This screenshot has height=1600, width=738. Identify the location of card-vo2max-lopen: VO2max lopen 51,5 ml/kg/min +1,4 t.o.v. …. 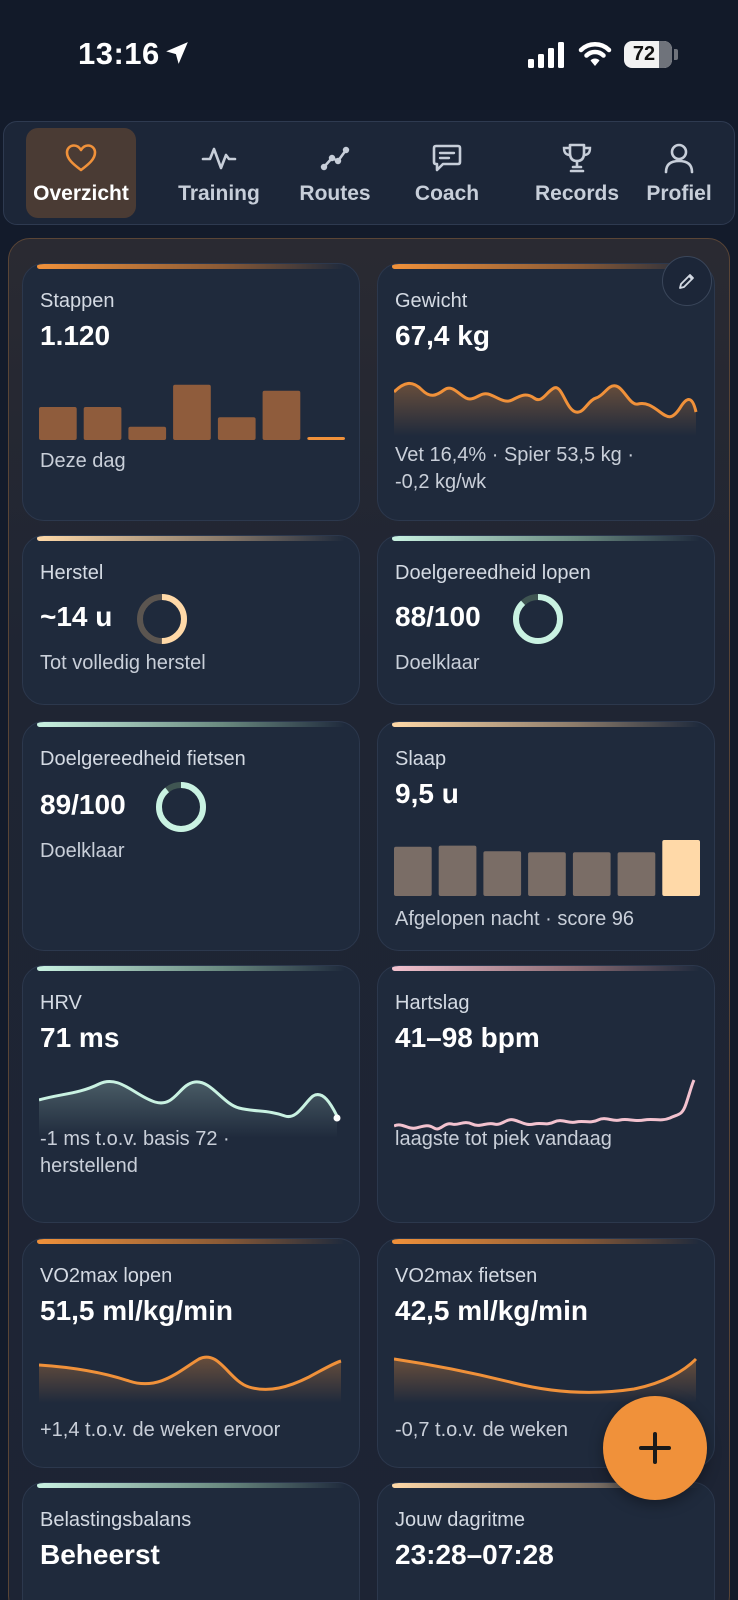
(191, 1353).